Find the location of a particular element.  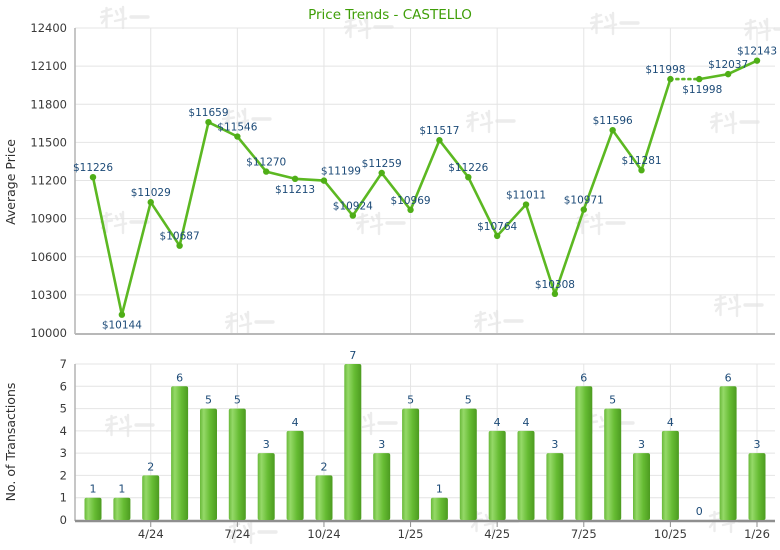

y-tick-label: 5 is located at coordinates (63, 409).